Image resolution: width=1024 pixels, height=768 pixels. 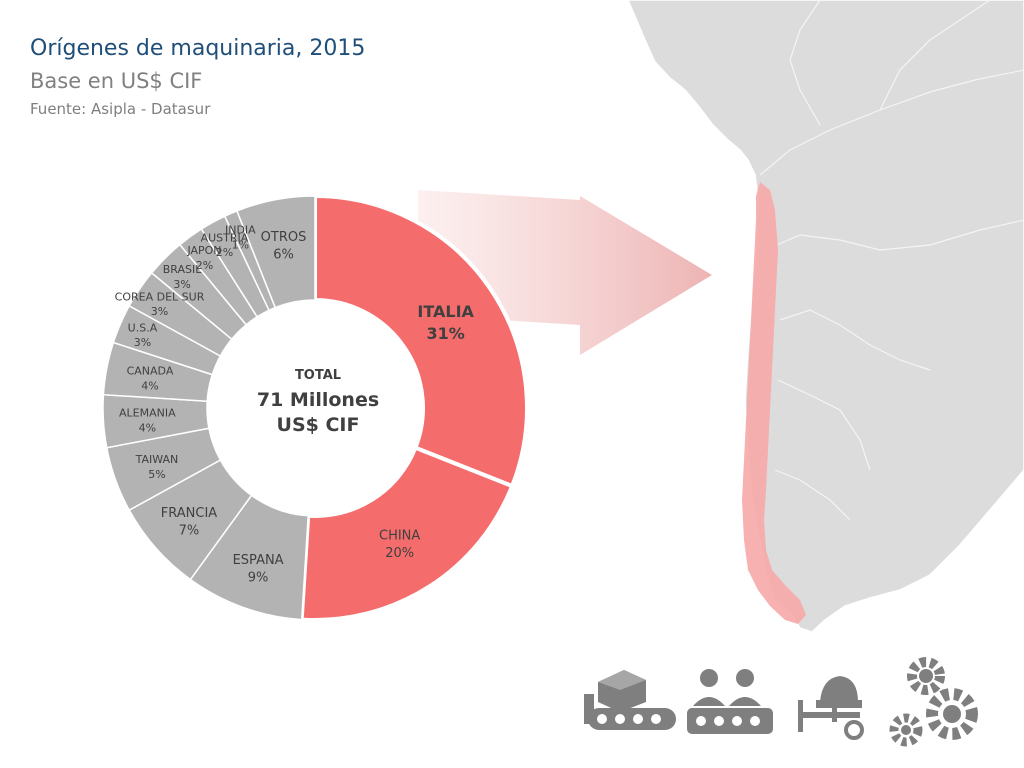 I want to click on workers-icon, so click(x=730, y=701).